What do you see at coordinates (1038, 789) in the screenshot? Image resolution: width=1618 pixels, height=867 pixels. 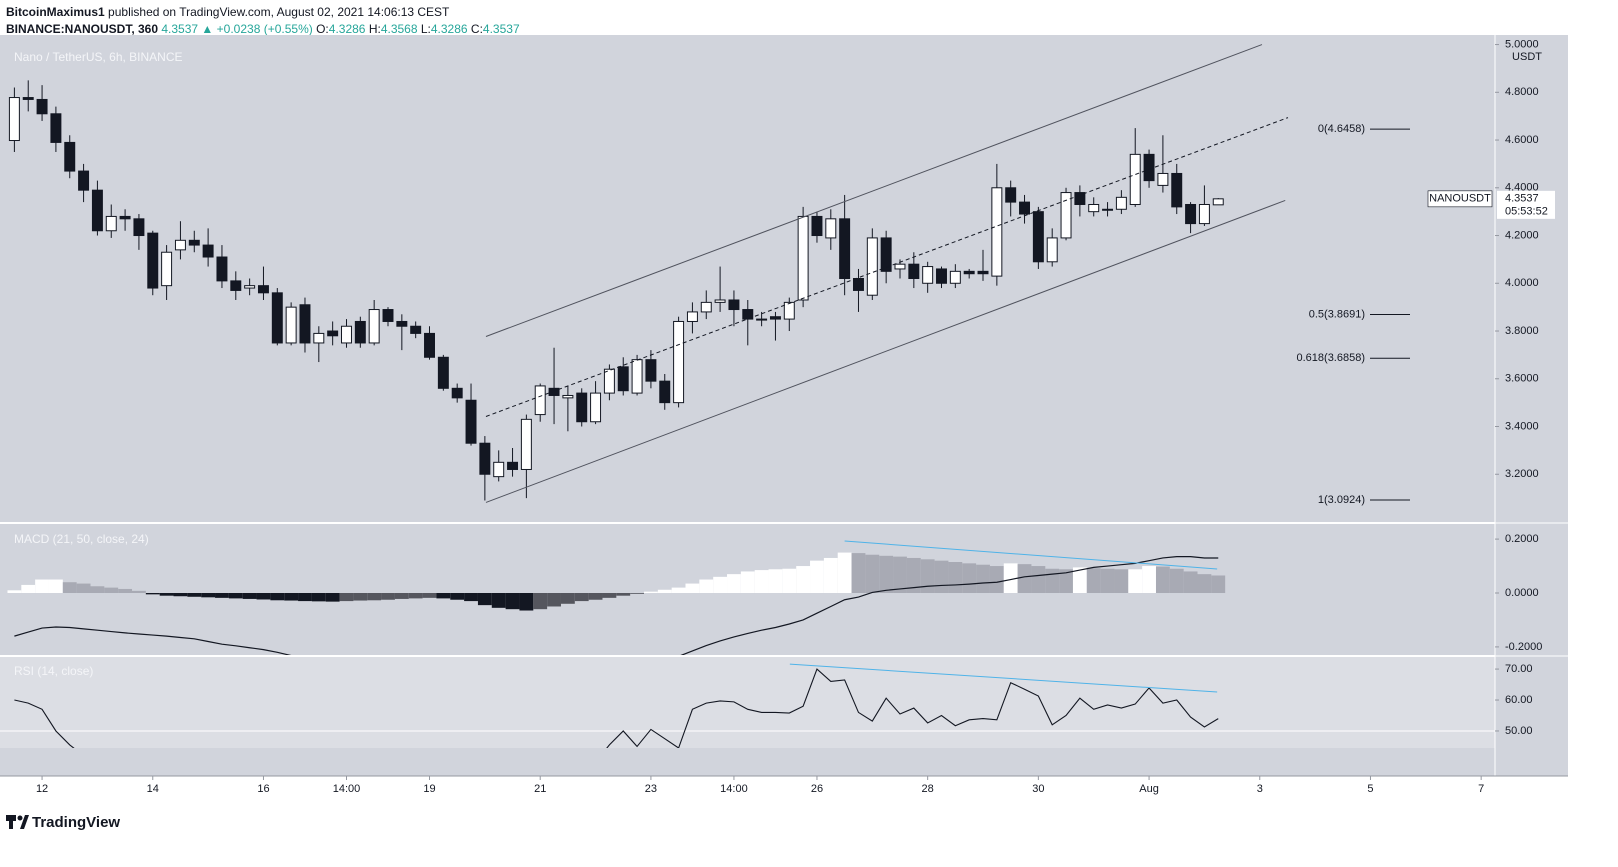 I see `x-tick-label: 30` at bounding box center [1038, 789].